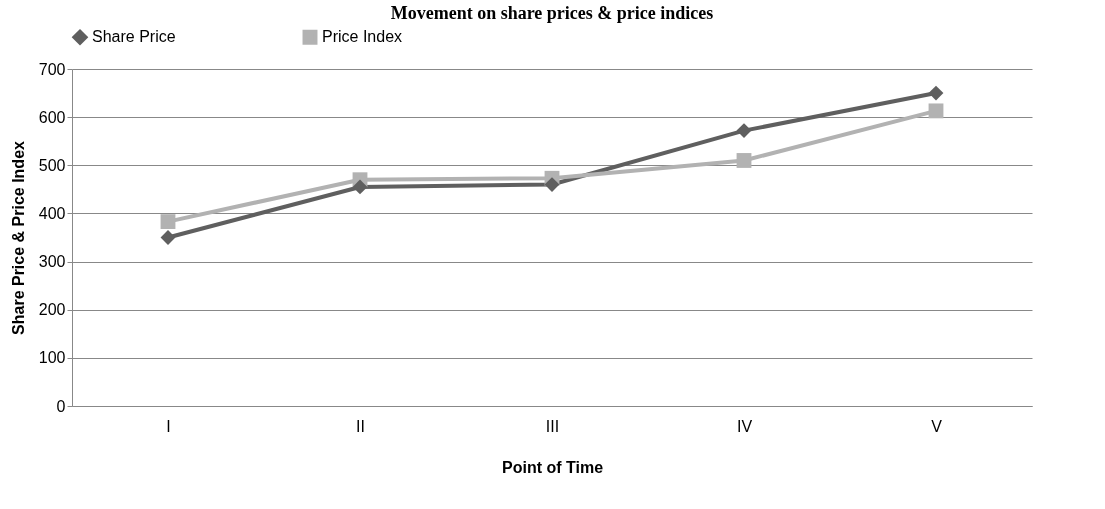 The width and height of the screenshot is (1105, 509). What do you see at coordinates (52, 358) in the screenshot?
I see `y-tick-label: 100` at bounding box center [52, 358].